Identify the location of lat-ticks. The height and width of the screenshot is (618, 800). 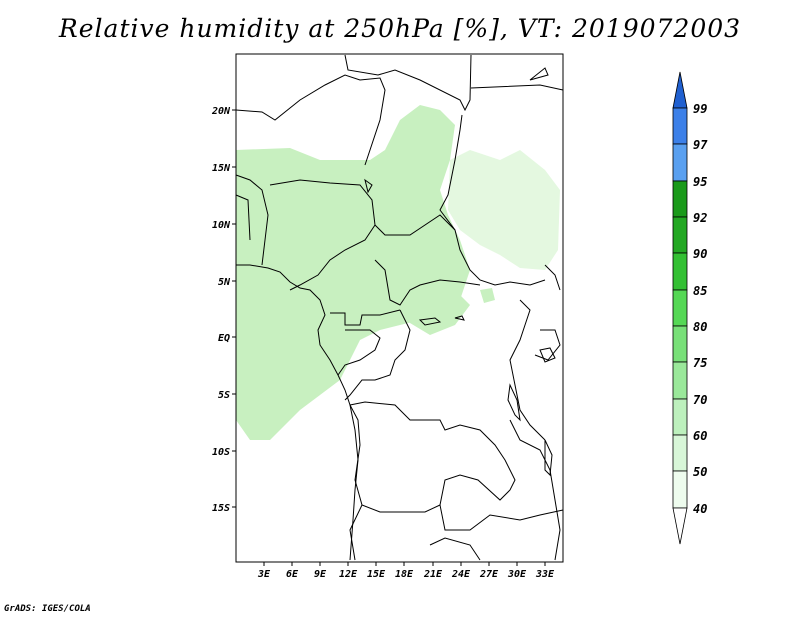
(234, 308).